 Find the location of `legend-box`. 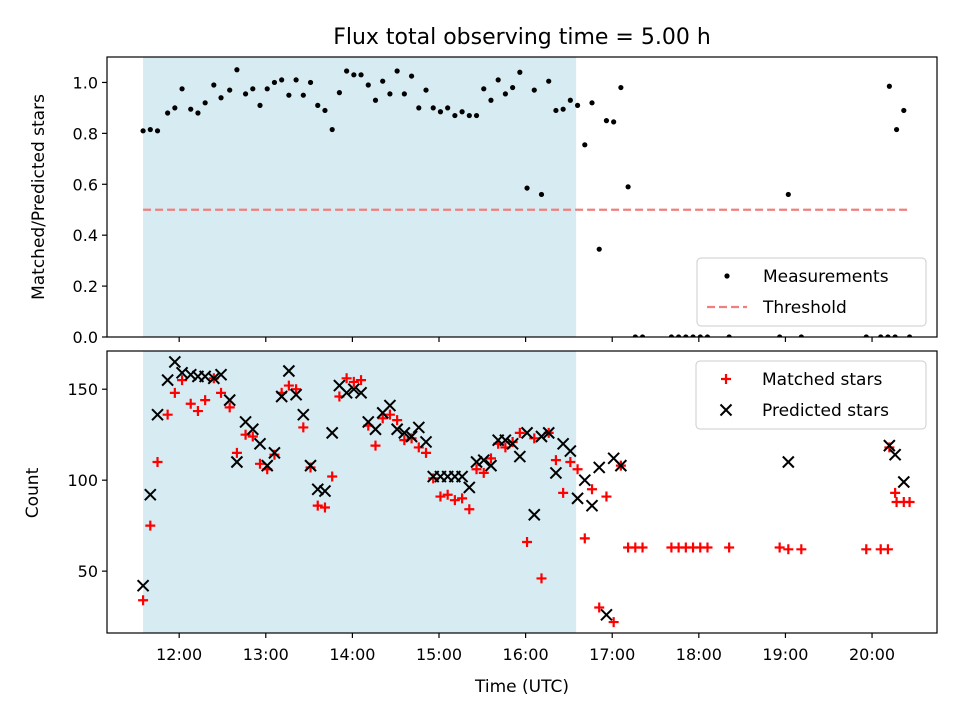

legend-box is located at coordinates (811, 395).